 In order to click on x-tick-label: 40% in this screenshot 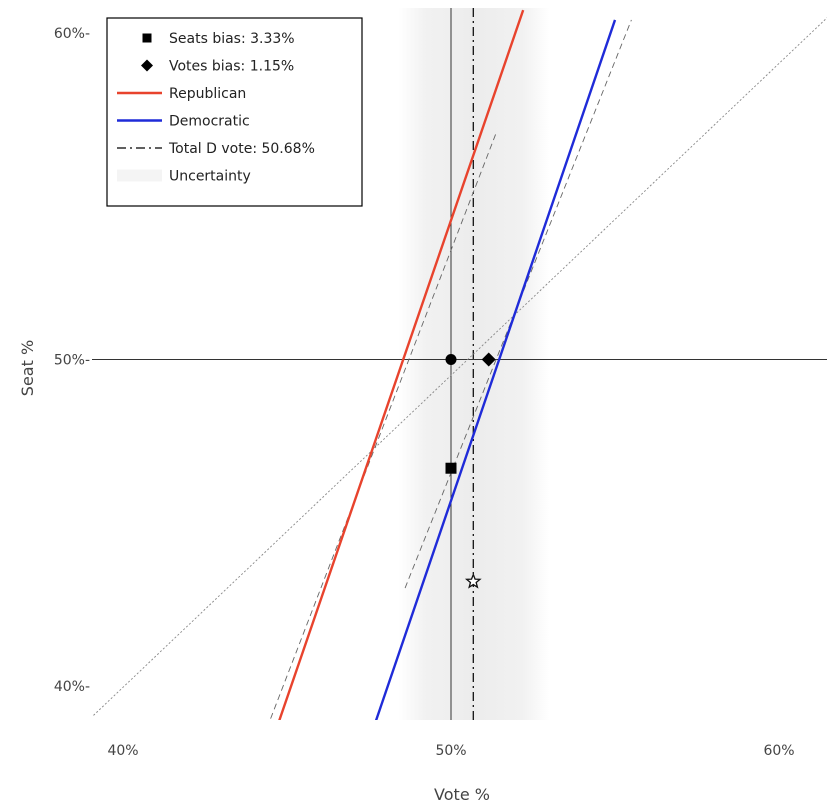, I will do `click(122, 751)`.